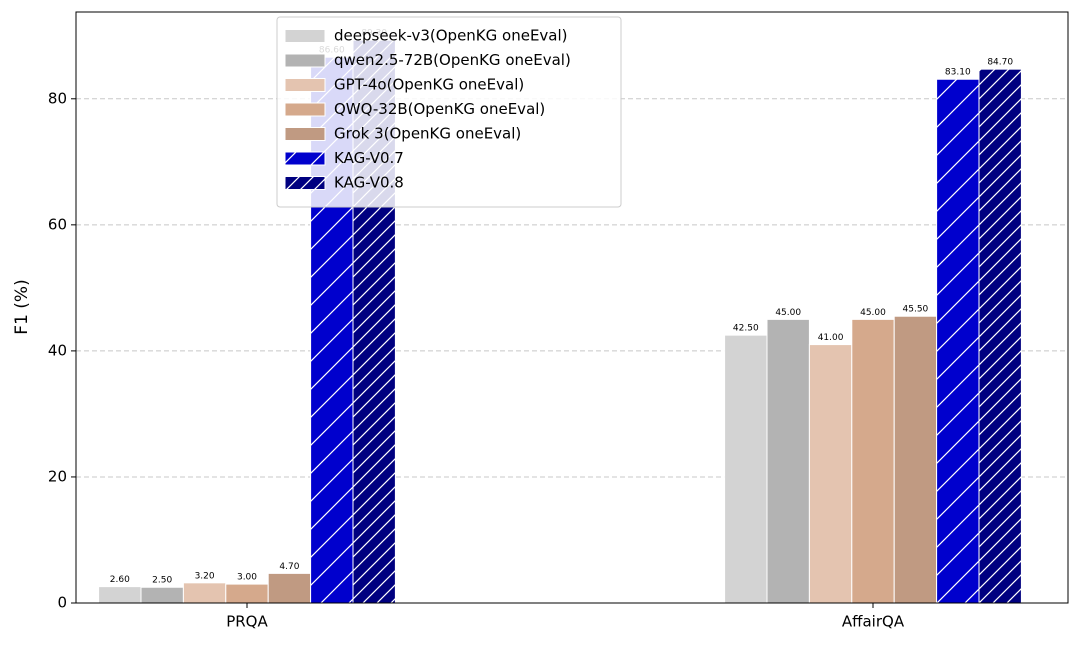  What do you see at coordinates (289, 567) in the screenshot?
I see `value-label: 4.70` at bounding box center [289, 567].